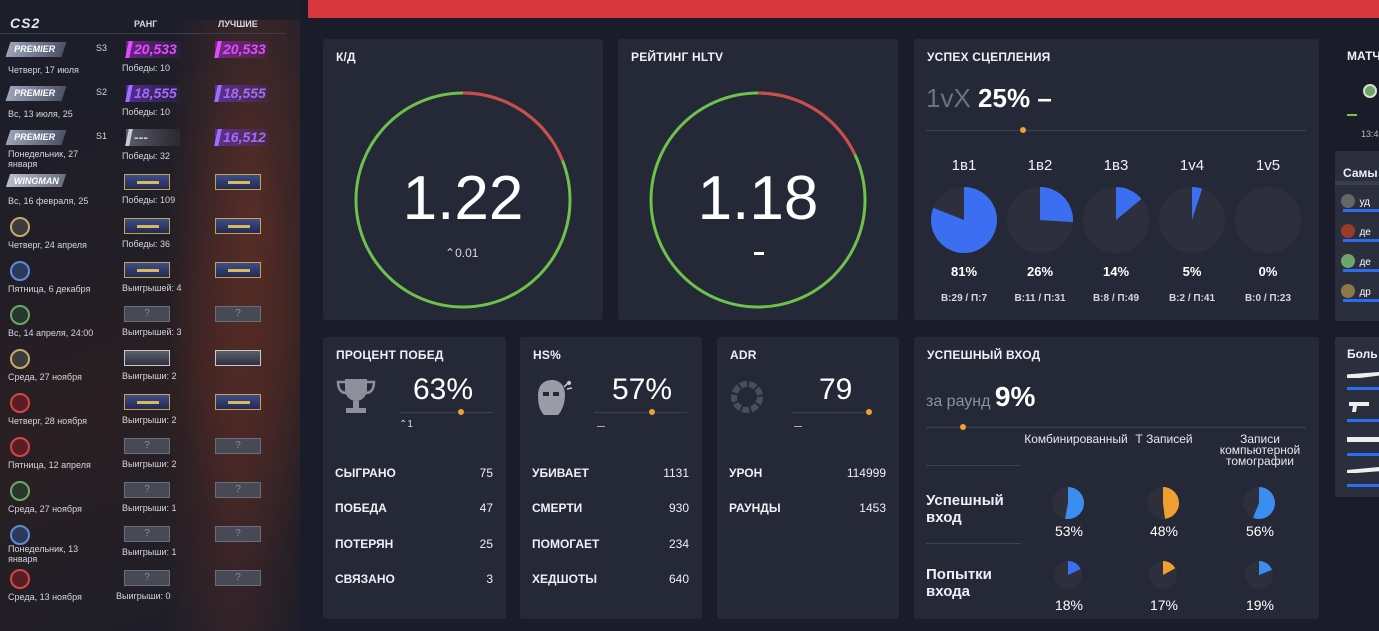 Image resolution: width=1379 pixels, height=631 pixels. I want to click on entry-divider, so click(1116, 427).